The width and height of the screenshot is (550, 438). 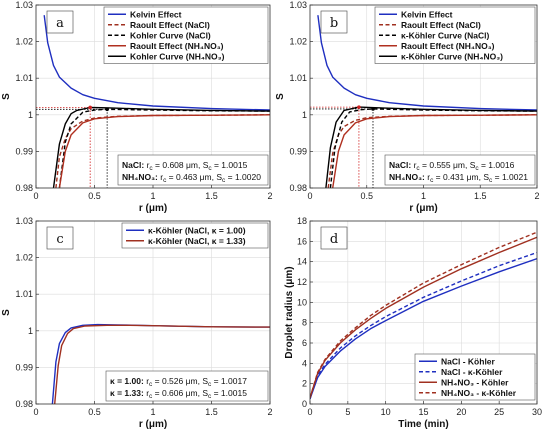 I want to click on y-tick-label: 14, so click(x=302, y=262).